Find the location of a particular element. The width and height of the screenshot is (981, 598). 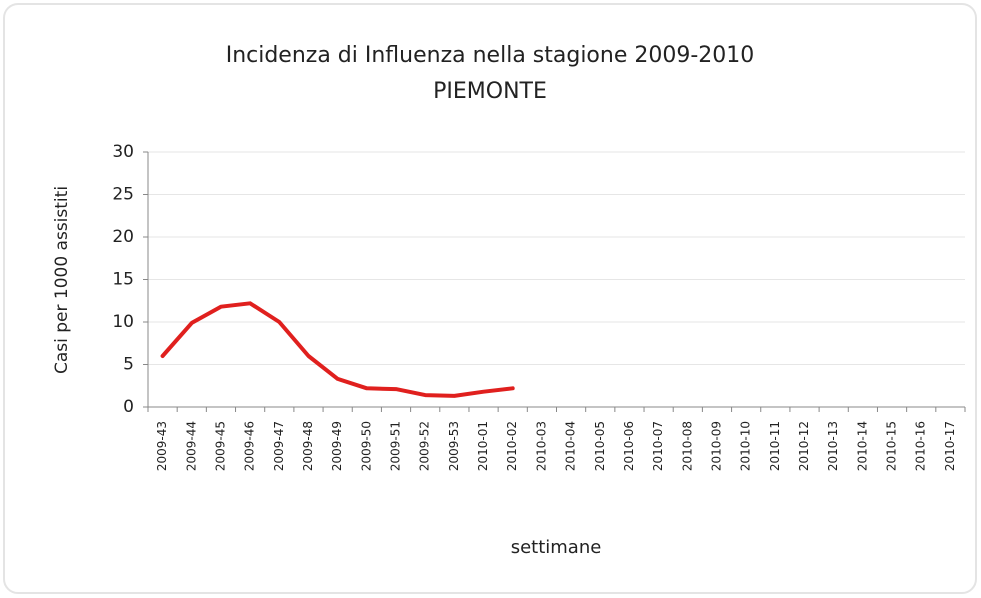

x-tick-label: 2010-01 is located at coordinates (483, 446).